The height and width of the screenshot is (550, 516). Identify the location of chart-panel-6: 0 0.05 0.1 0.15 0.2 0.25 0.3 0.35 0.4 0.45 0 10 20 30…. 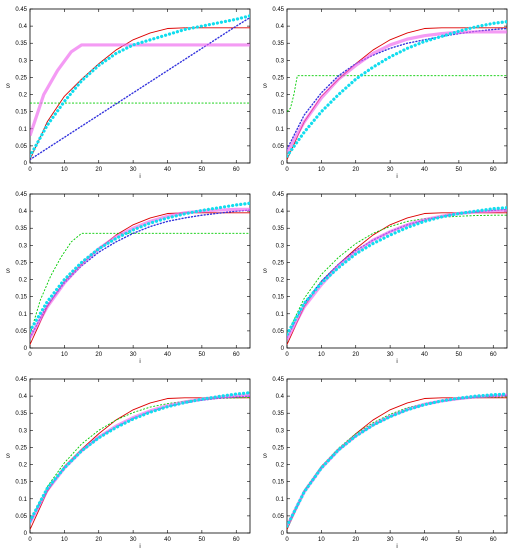
(385, 463).